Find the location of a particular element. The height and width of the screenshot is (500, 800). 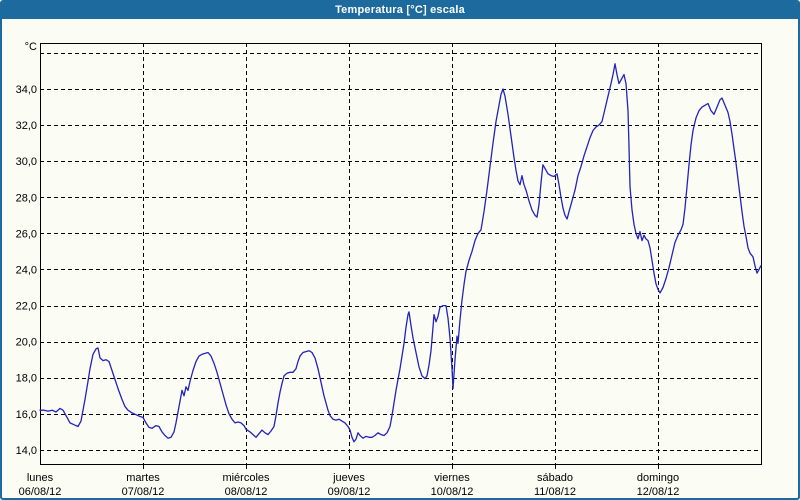

y-tick-label: 20,0 is located at coordinates (26, 343).